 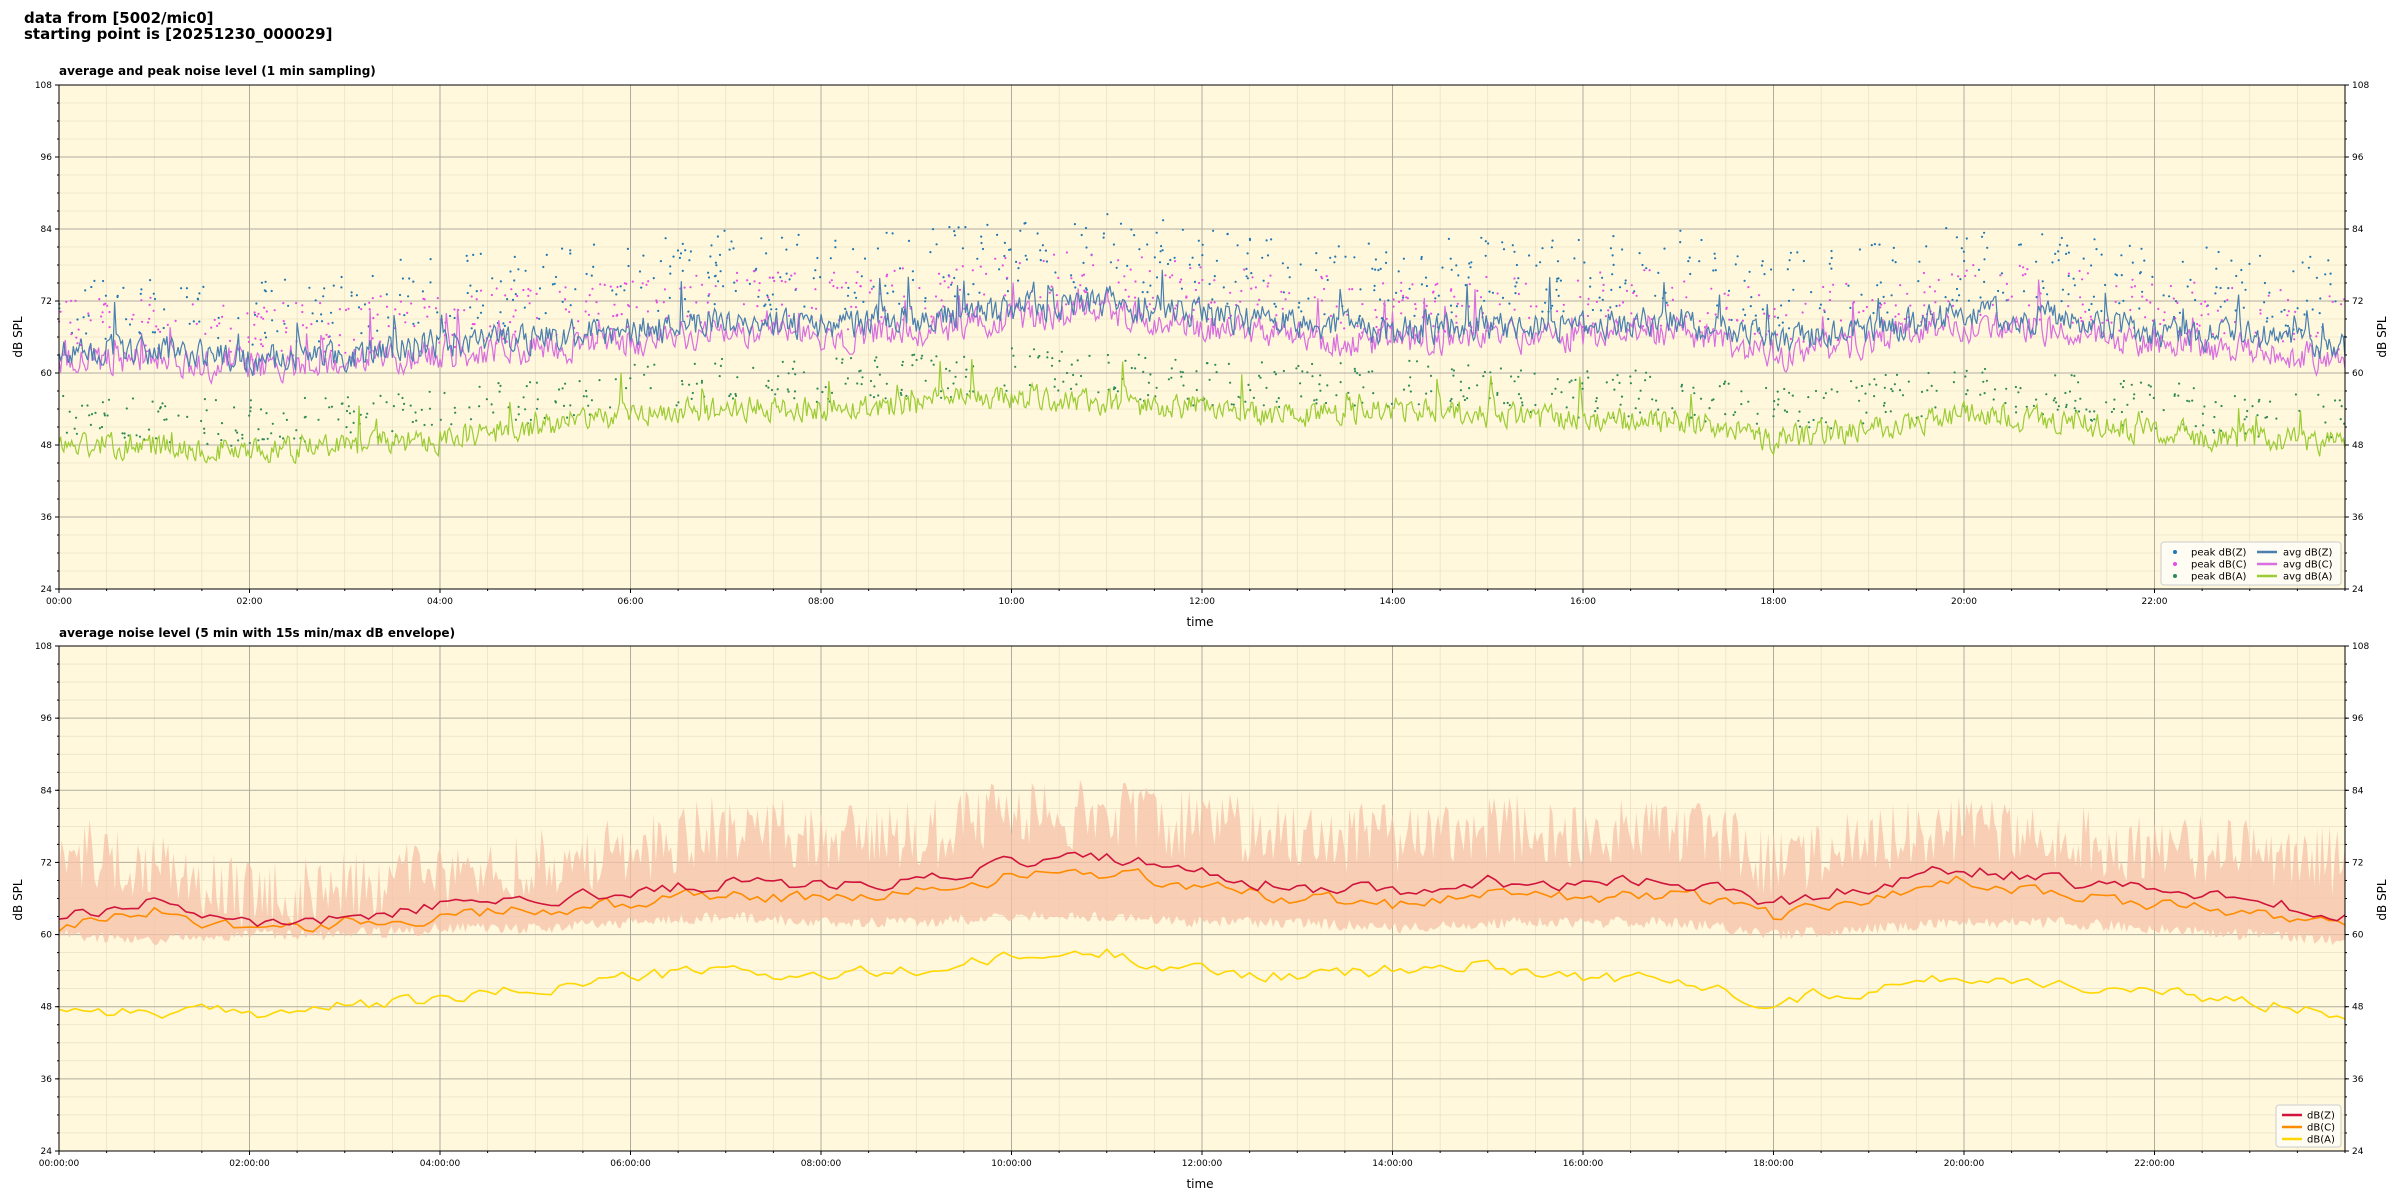 What do you see at coordinates (47, 719) in the screenshot?
I see `y-tick-label: 96` at bounding box center [47, 719].